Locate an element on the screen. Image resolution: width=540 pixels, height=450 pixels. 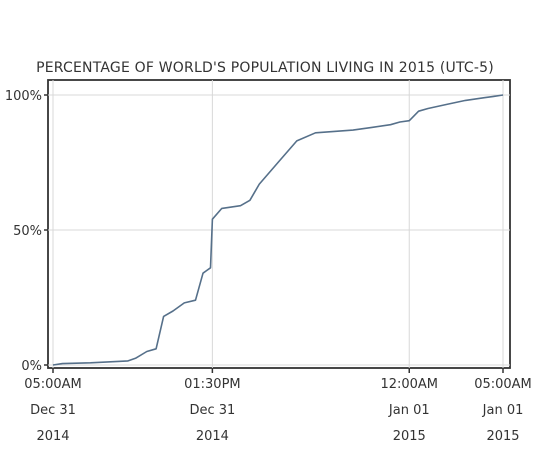
x-tick-label: 12:00AM is located at coordinates (409, 384).